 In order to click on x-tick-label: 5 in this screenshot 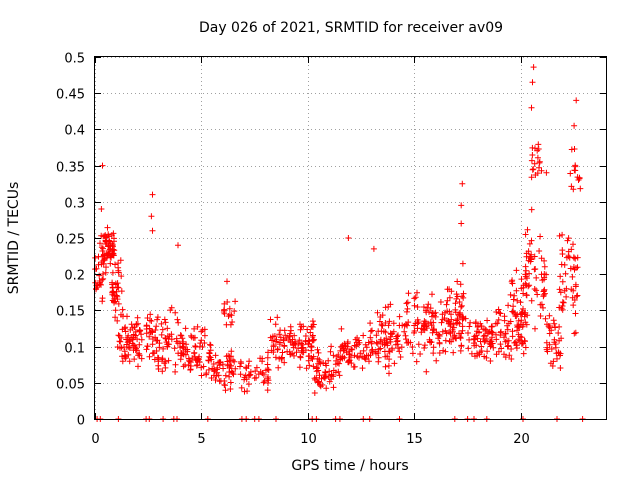, I will do `click(201, 439)`.